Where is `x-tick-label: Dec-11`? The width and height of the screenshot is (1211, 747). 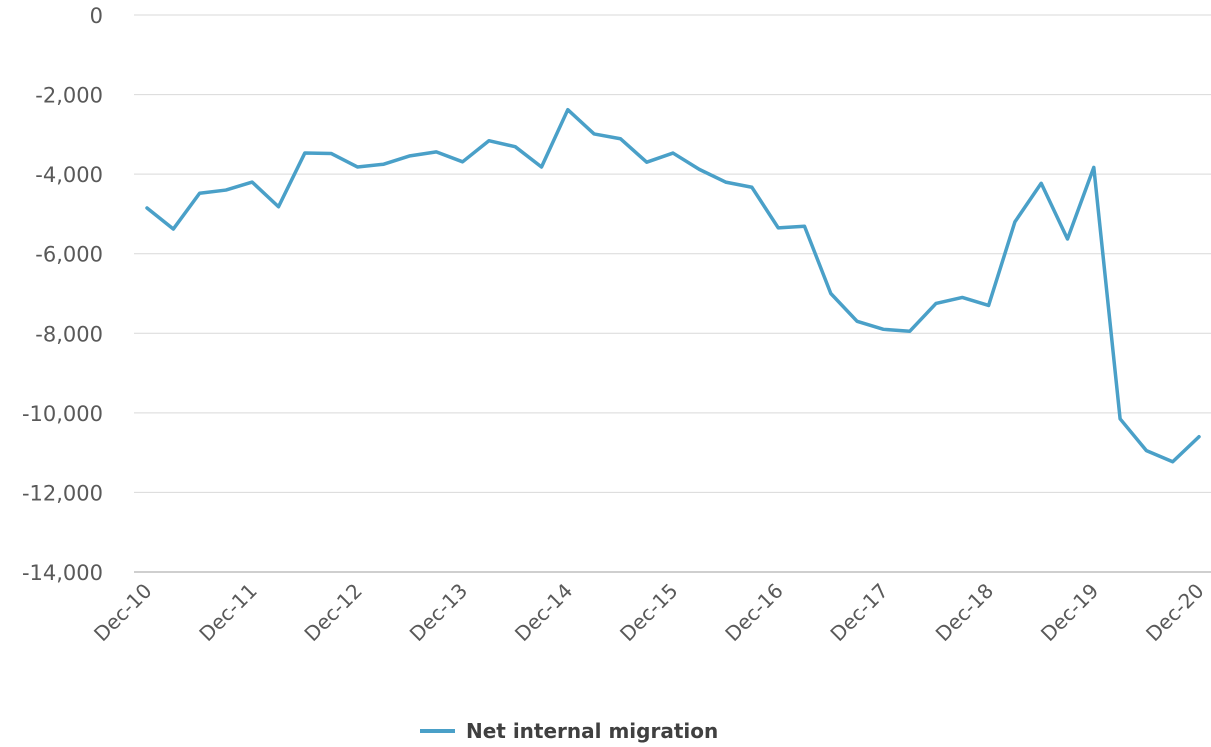 x-tick-label: Dec-11 is located at coordinates (227, 612).